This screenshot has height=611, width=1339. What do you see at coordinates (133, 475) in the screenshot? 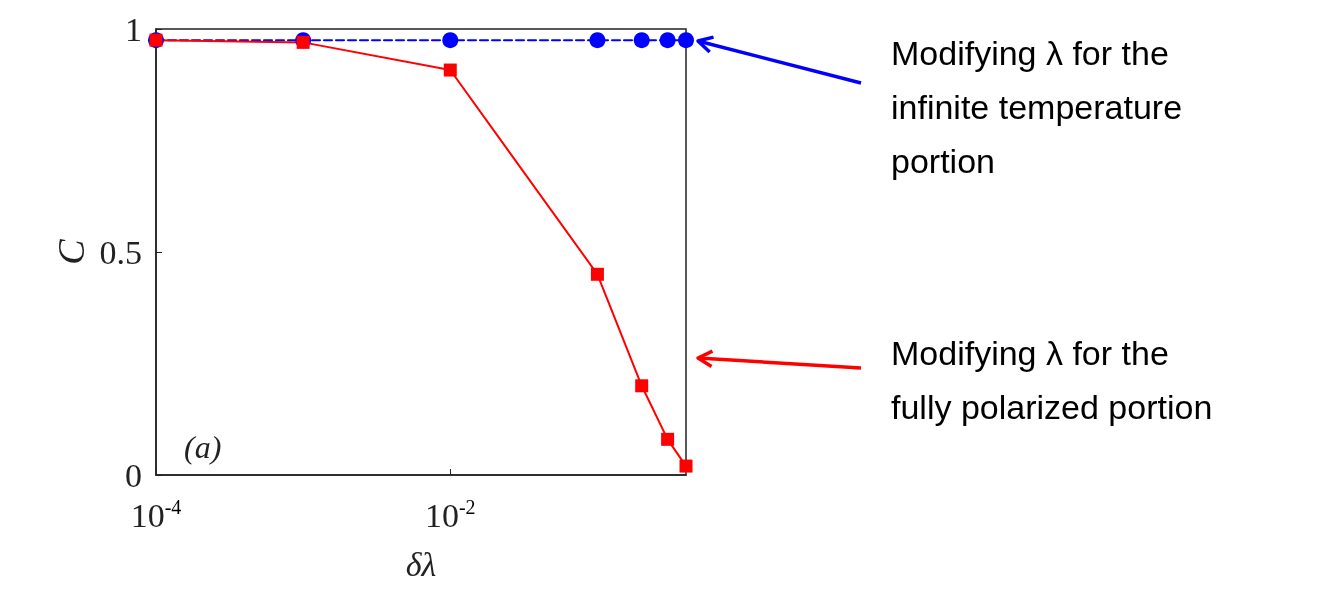
I see `y-tick-label: 0` at bounding box center [133, 475].